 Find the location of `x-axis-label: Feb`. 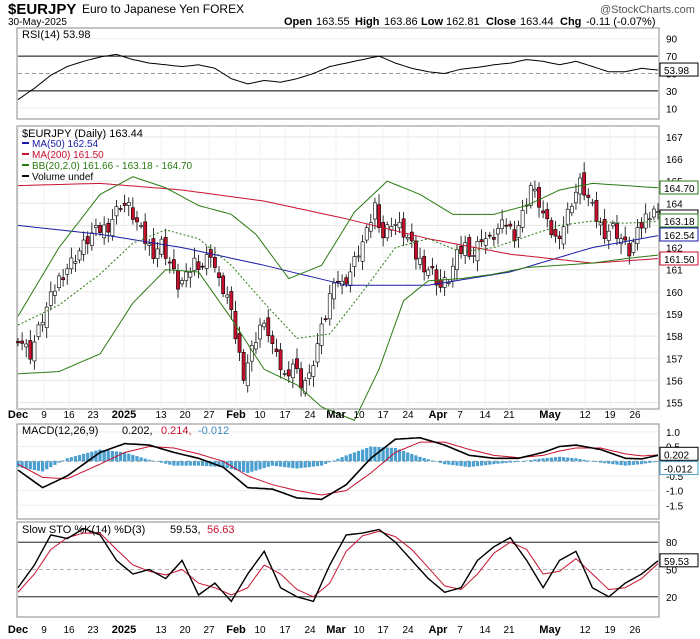

x-axis-label: Feb is located at coordinates (236, 630).